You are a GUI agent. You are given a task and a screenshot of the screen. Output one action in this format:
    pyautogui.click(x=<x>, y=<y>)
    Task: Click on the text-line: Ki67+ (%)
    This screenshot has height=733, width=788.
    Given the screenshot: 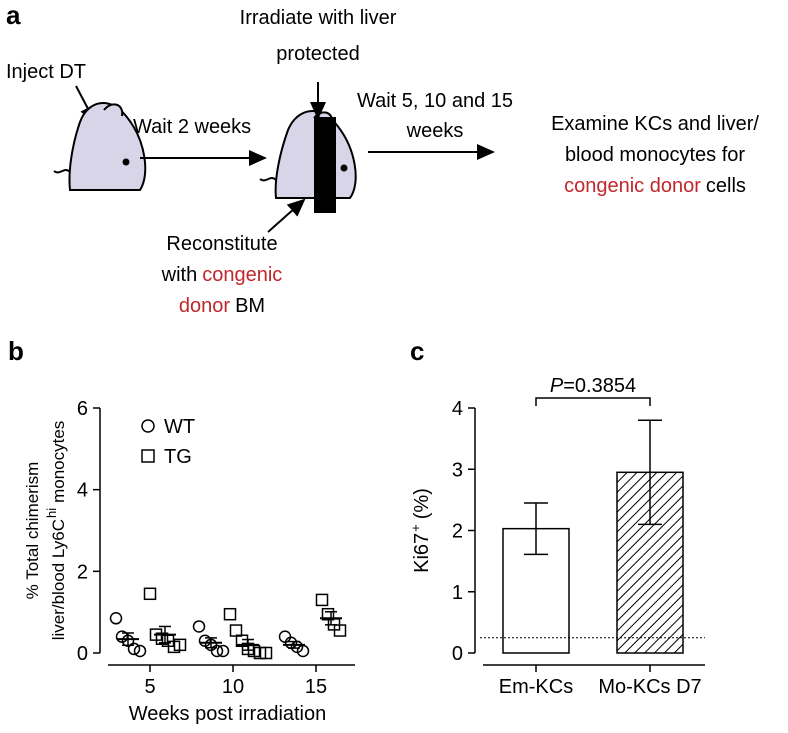 What is the action you would take?
    pyautogui.click(x=420, y=530)
    